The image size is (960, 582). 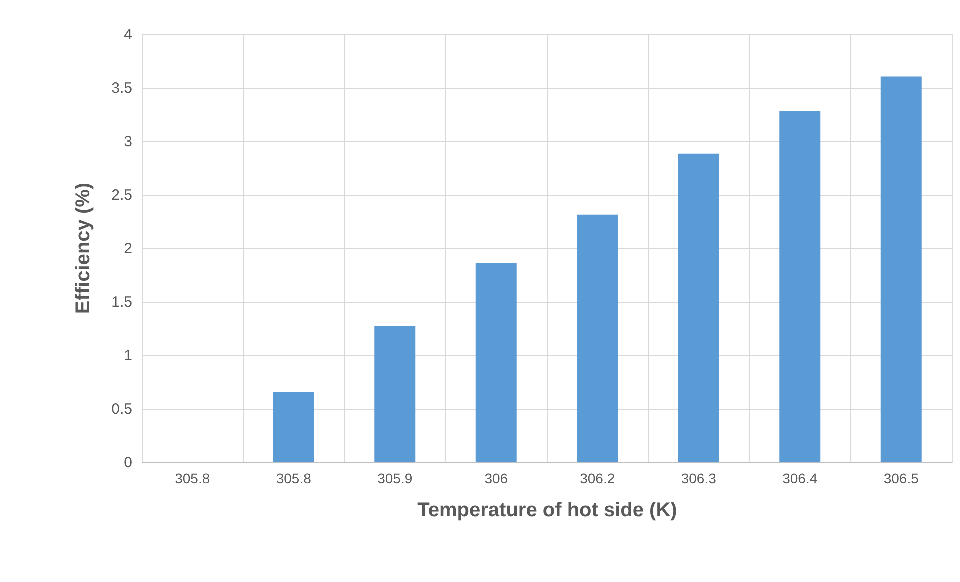 I want to click on x-tick-label: 306.4, so click(x=800, y=478).